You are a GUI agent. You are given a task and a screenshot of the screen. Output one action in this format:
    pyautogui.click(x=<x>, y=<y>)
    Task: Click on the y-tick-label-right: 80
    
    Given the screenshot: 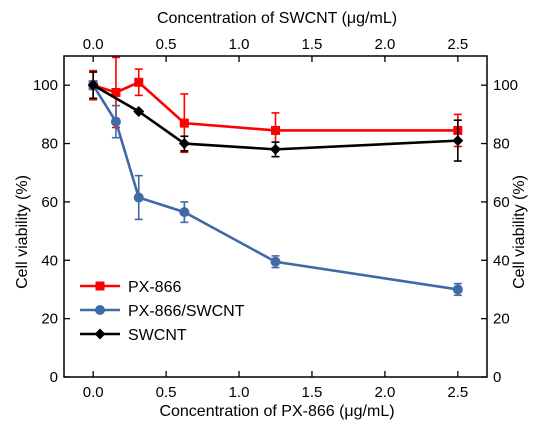 What is the action you would take?
    pyautogui.click(x=501, y=144)
    